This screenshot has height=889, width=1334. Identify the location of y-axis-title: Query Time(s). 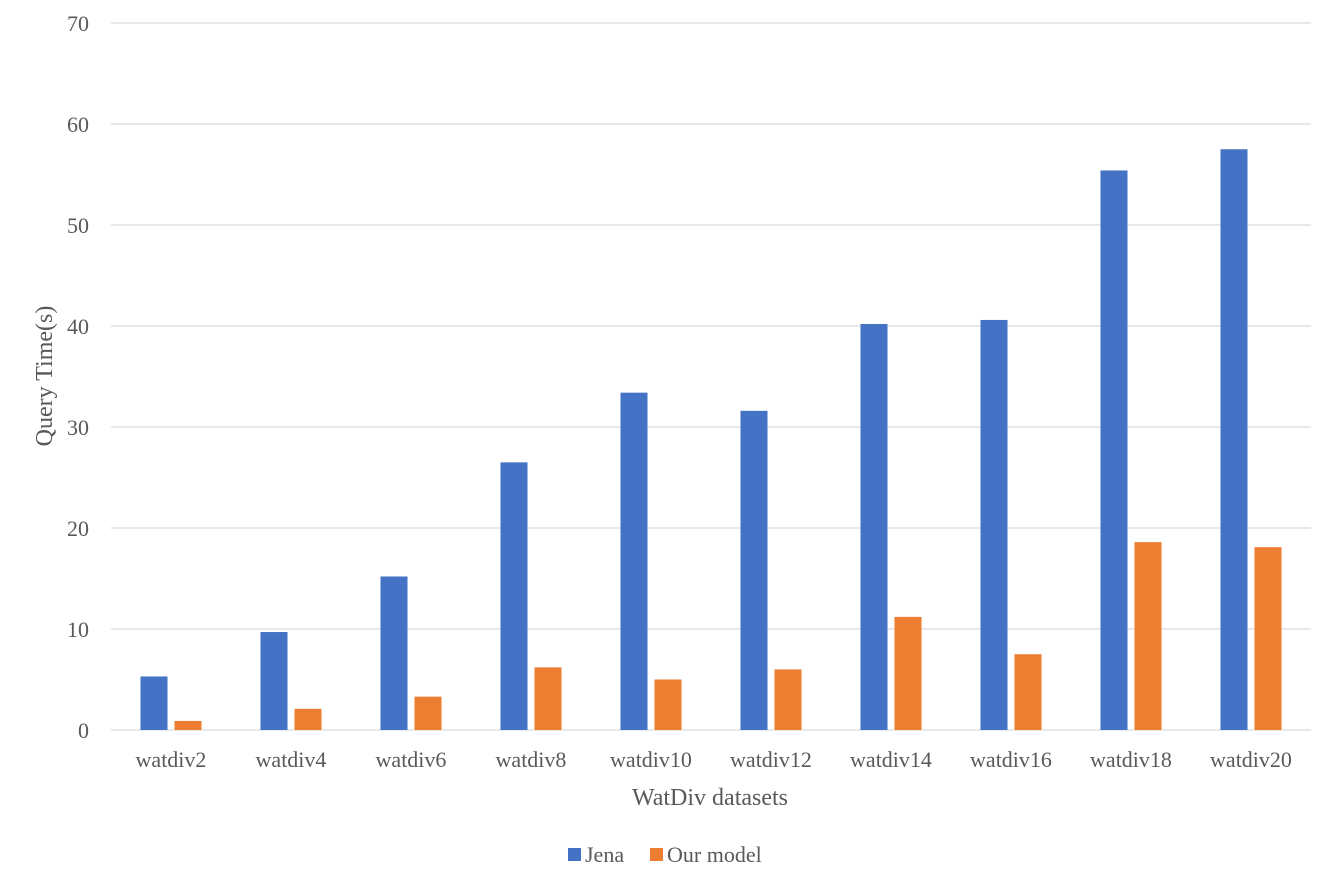
(45, 376).